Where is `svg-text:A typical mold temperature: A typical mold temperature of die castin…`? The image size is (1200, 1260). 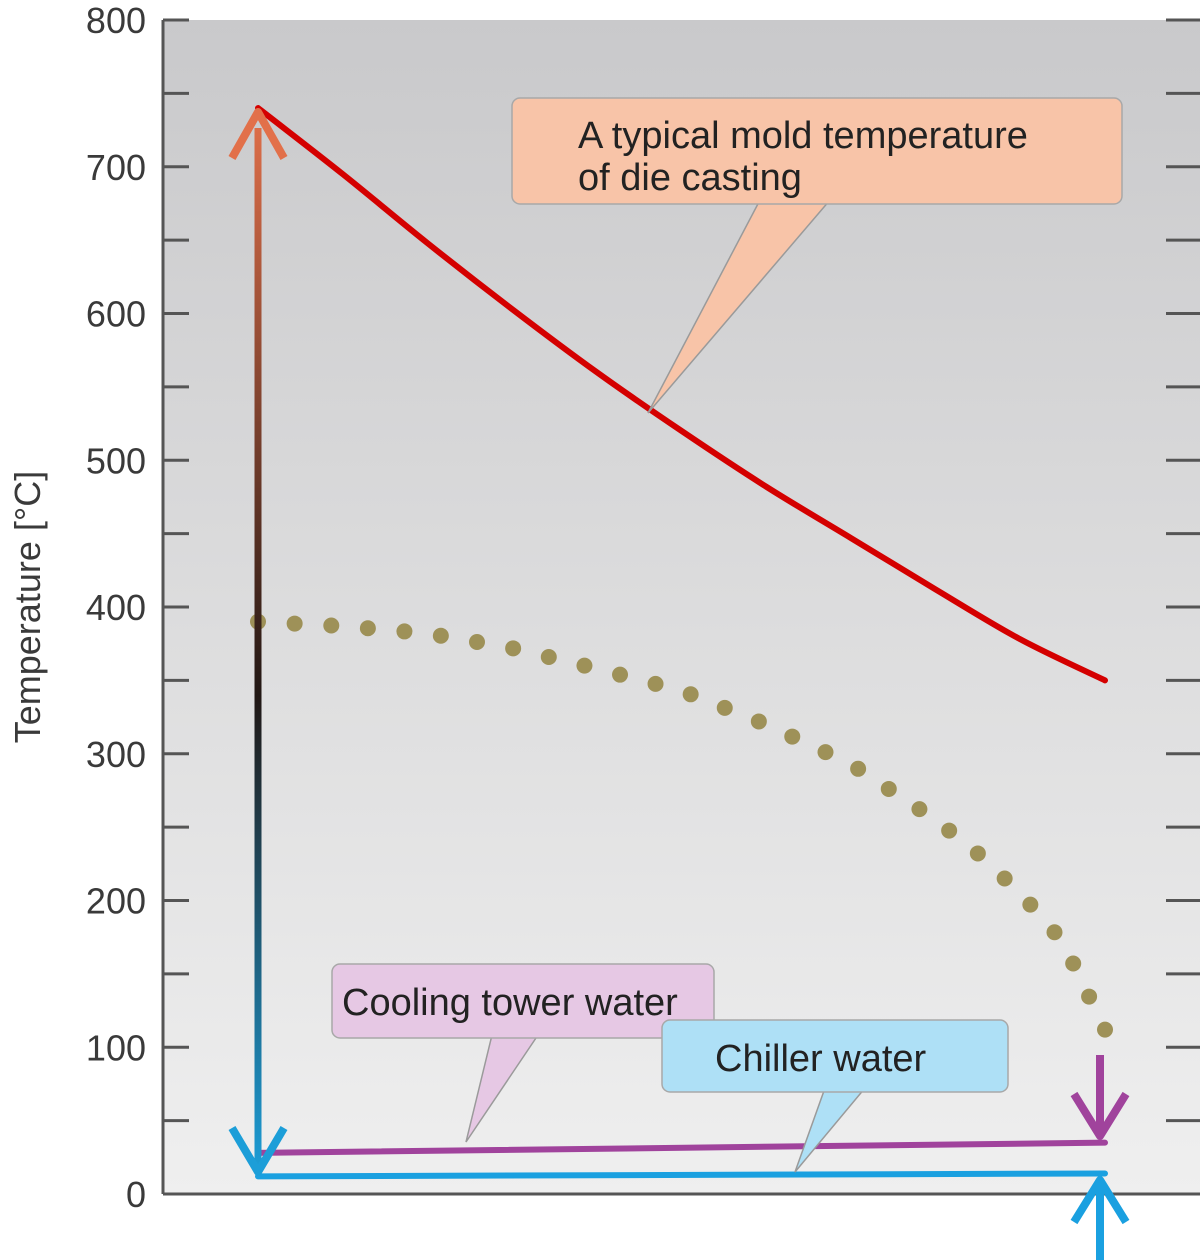 svg-text:A typical mold temperature: A typical mold temperature of die castin… is located at coordinates (808, 157).